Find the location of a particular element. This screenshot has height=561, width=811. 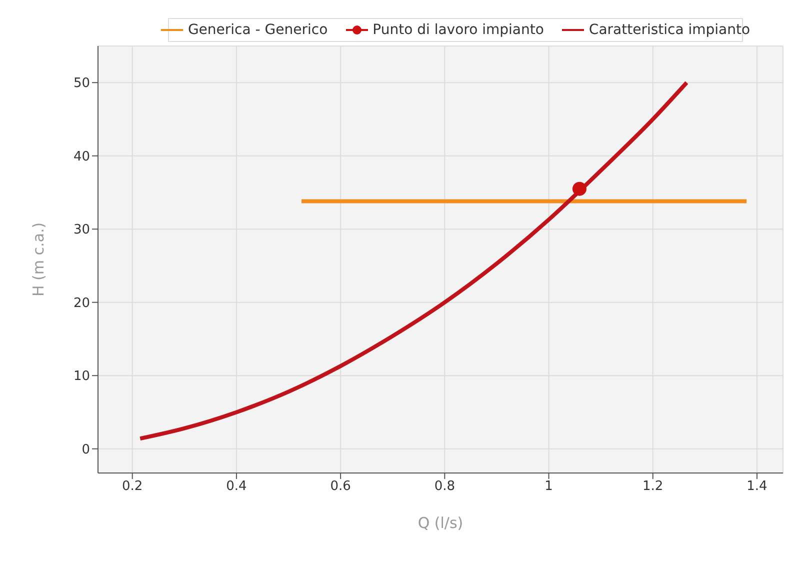

y-tick-label: 30 is located at coordinates (81, 230).